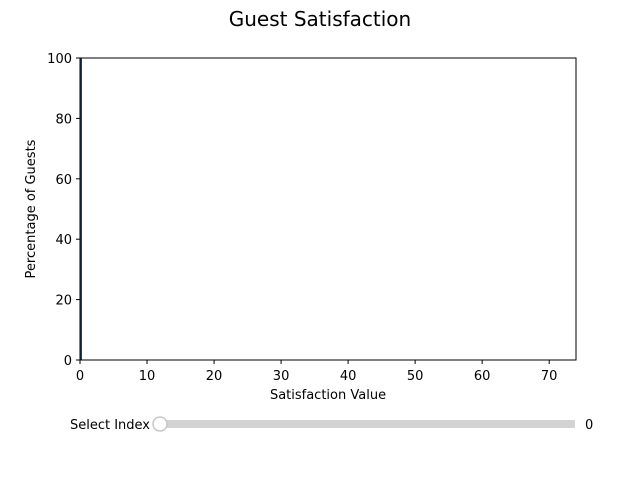  Describe the element at coordinates (147, 376) in the screenshot. I see `x-tick-label: 10` at that location.